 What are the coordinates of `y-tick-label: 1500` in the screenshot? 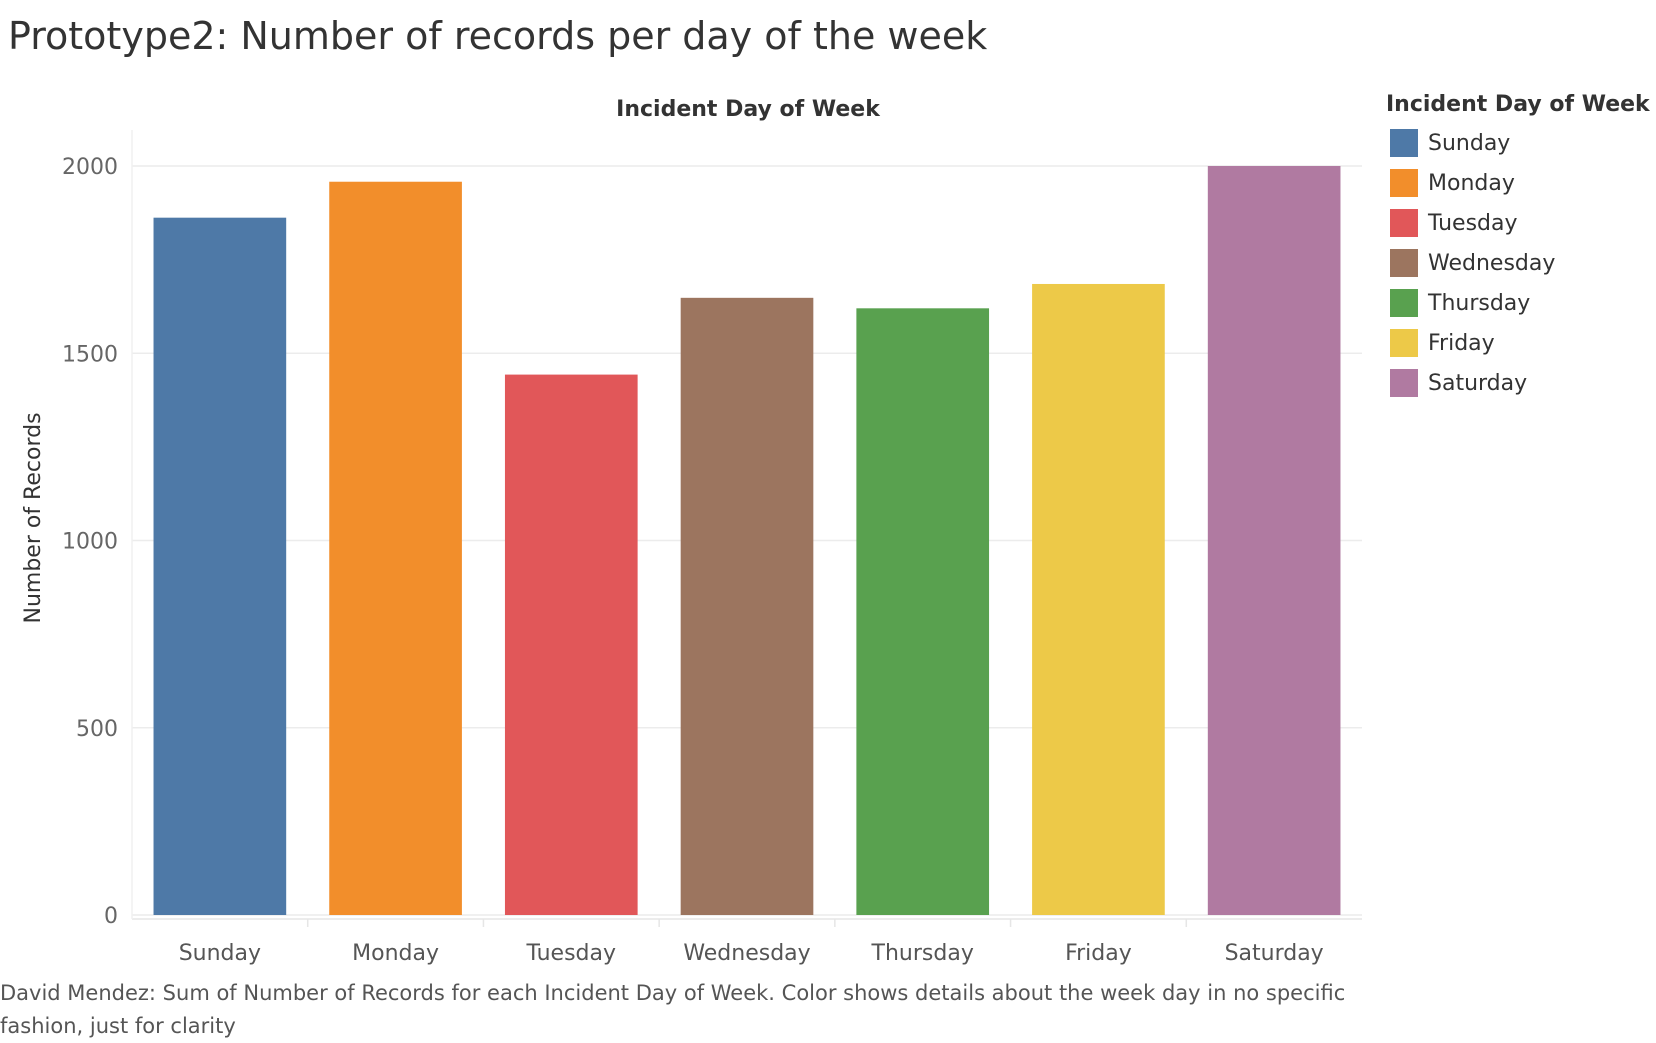 It's located at (90, 354).